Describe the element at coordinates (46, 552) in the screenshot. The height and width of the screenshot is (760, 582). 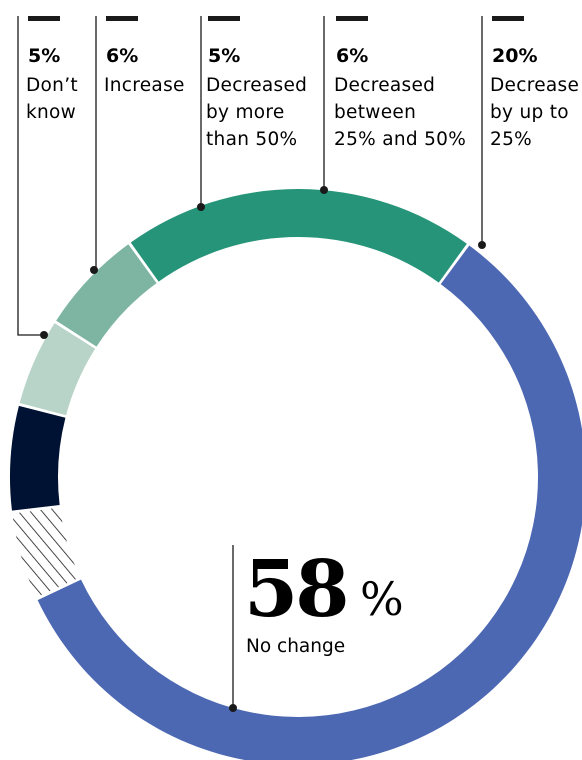
I see `slice-don-t-know` at that location.